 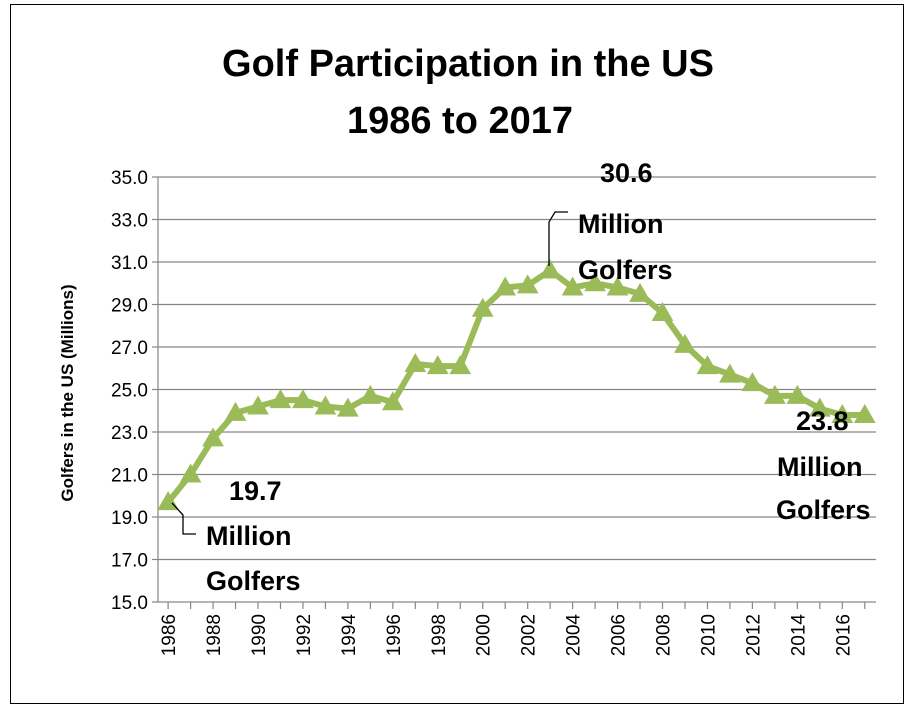 What do you see at coordinates (529, 635) in the screenshot?
I see `x-tick-label: 2002` at bounding box center [529, 635].